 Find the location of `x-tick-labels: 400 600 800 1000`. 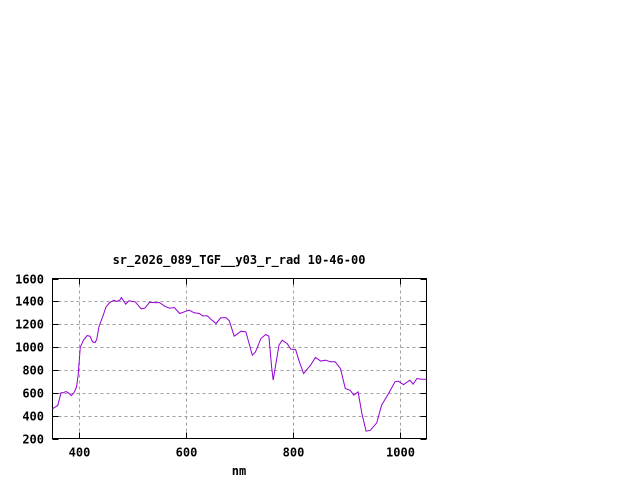

x-tick-labels: 400 600 800 1000 is located at coordinates (242, 453).